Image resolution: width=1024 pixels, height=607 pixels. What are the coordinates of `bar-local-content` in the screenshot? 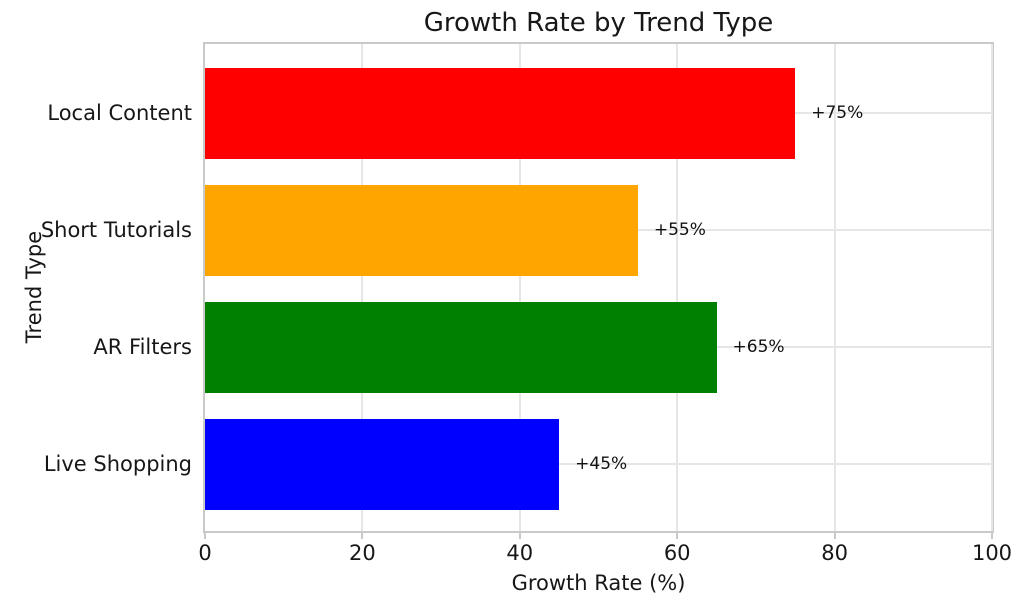 It's located at (500, 113).